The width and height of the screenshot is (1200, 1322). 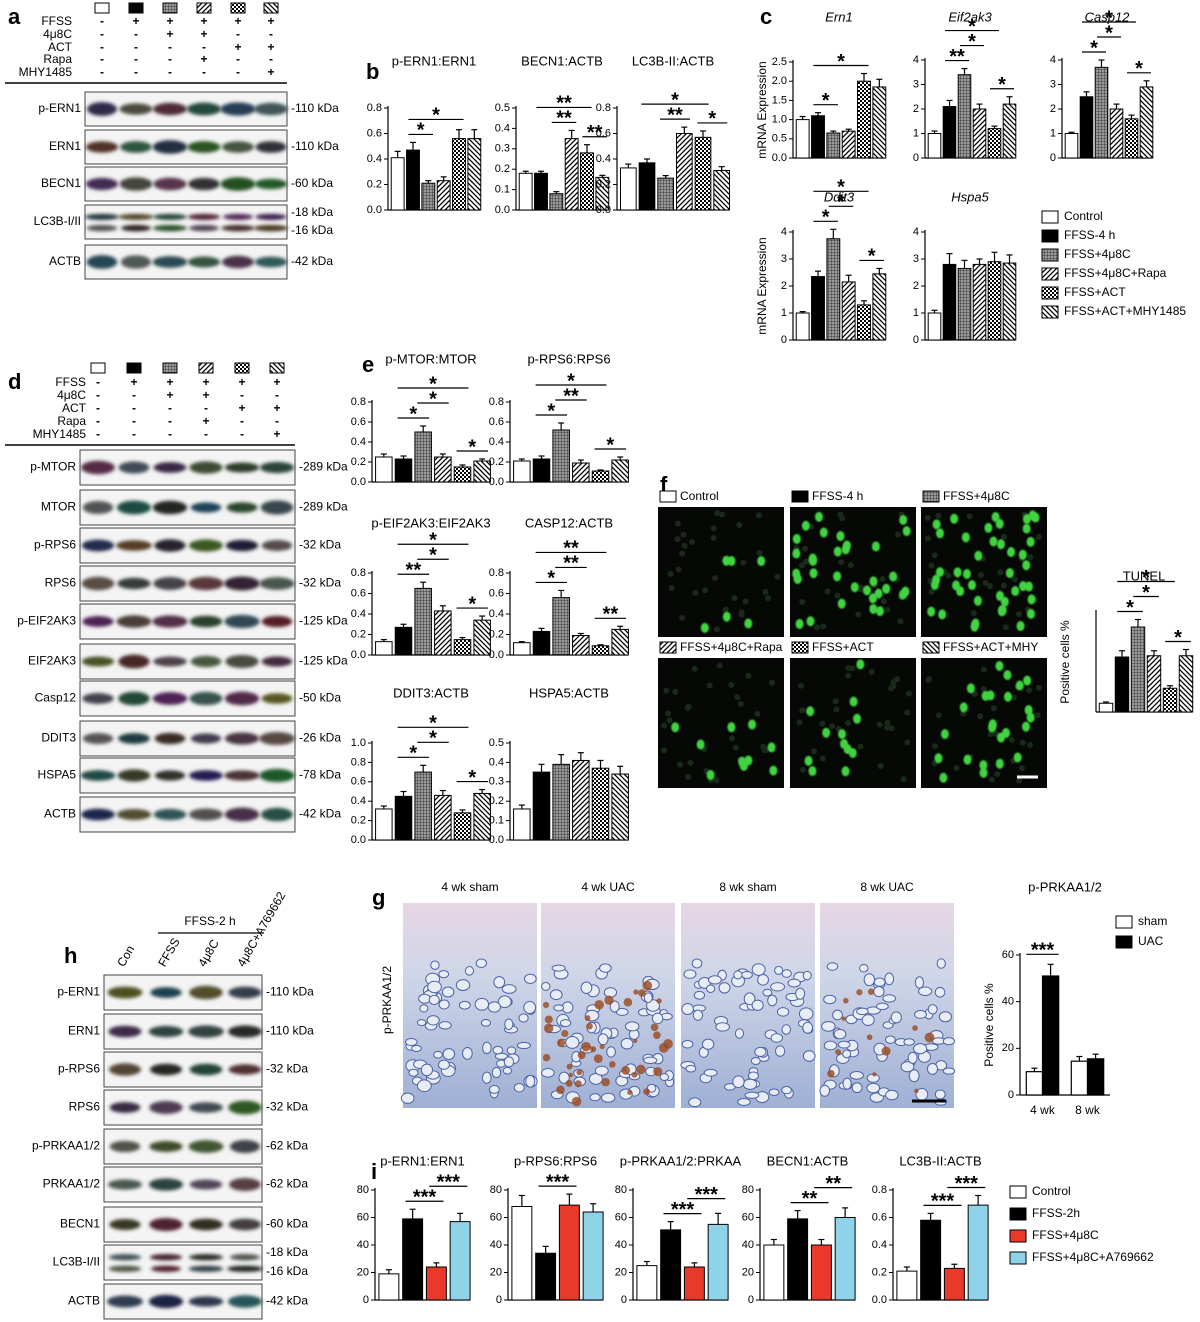 I want to click on band-label: p-RPS6, so click(x=79, y=1069).